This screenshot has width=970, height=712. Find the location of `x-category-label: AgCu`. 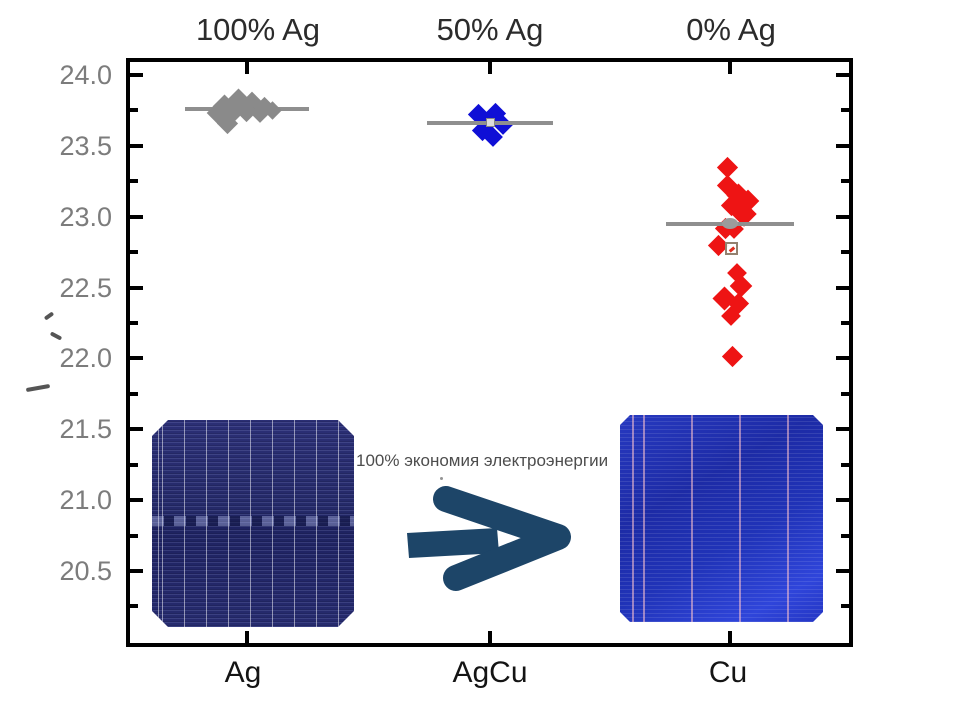

x-category-label: AgCu is located at coordinates (490, 672).